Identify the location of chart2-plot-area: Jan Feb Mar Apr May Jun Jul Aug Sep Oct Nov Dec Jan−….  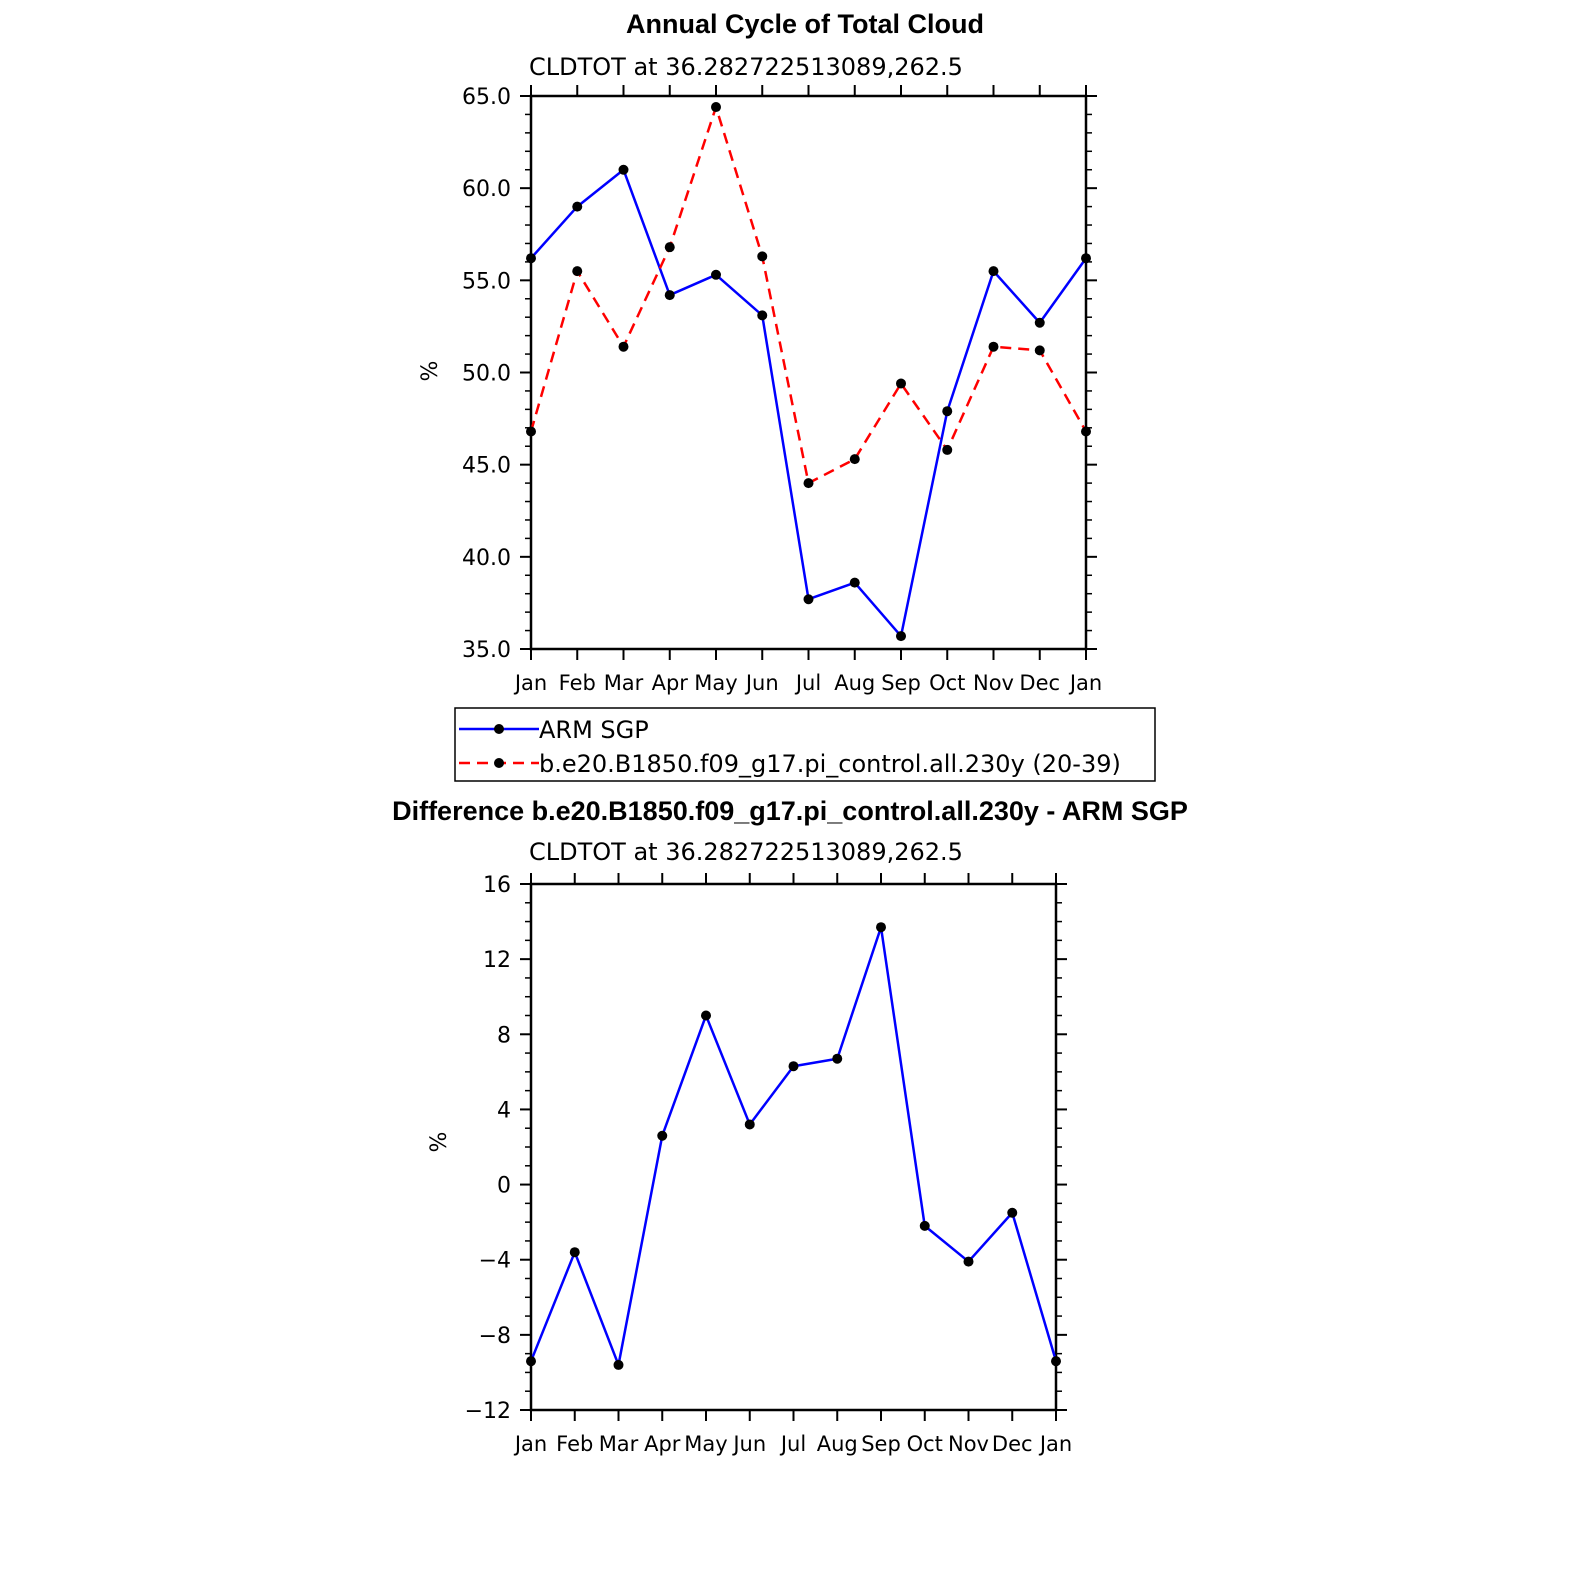
(768, 1164).